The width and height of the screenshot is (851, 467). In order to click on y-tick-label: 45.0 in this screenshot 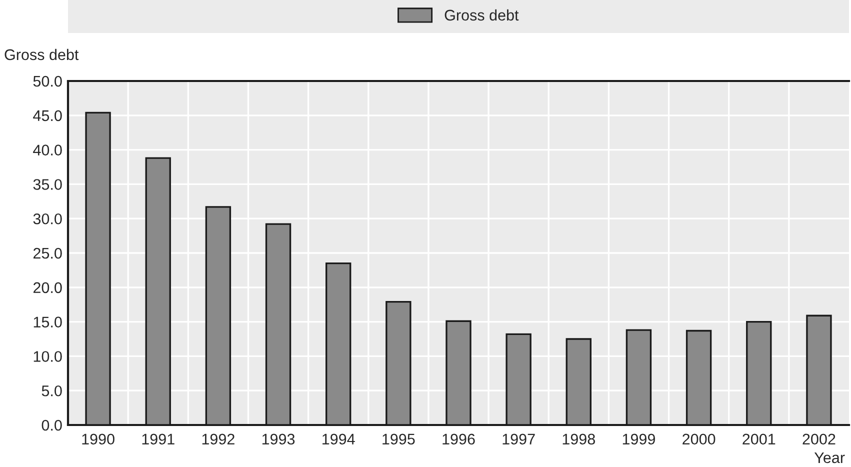, I will do `click(47, 116)`.